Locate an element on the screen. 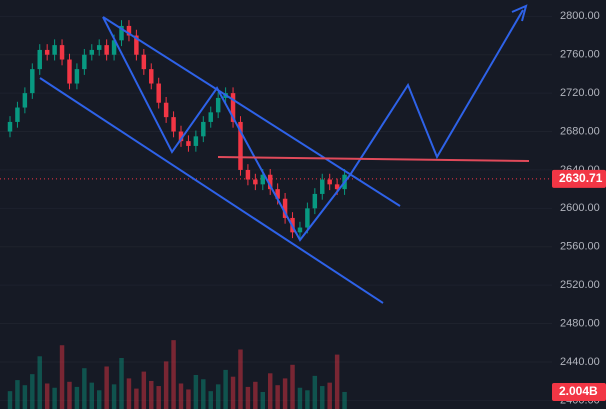  last-price-label: 2630.71 is located at coordinates (581, 178).